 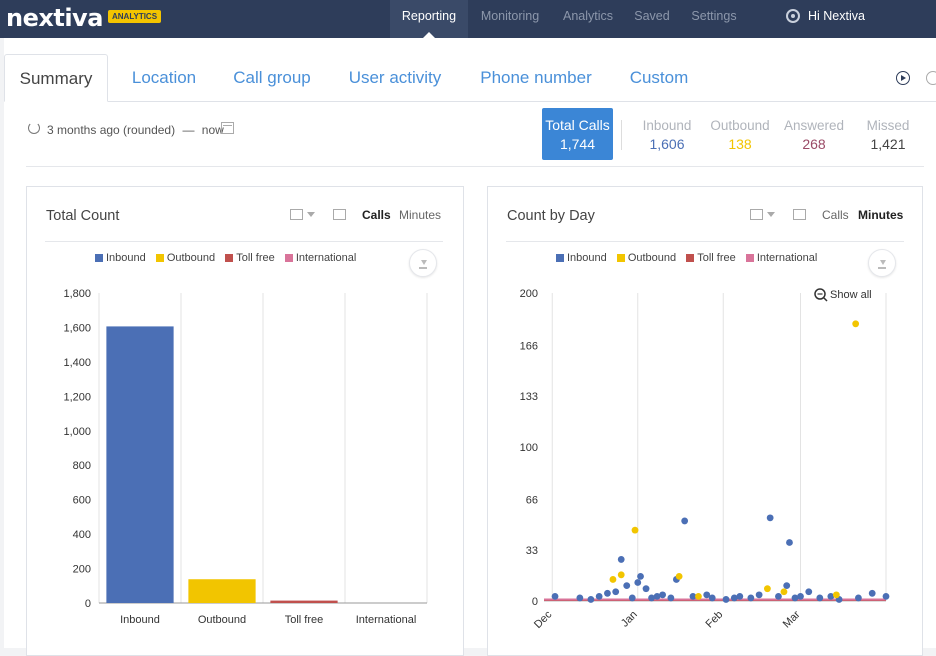 What do you see at coordinates (588, 16) in the screenshot?
I see `nav-analytics: Analytics` at bounding box center [588, 16].